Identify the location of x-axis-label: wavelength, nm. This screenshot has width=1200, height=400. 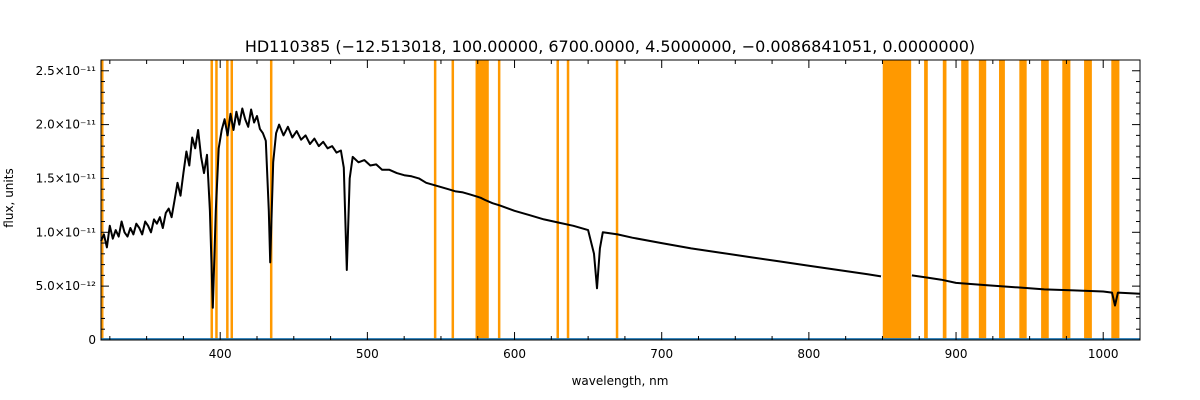
(620, 381).